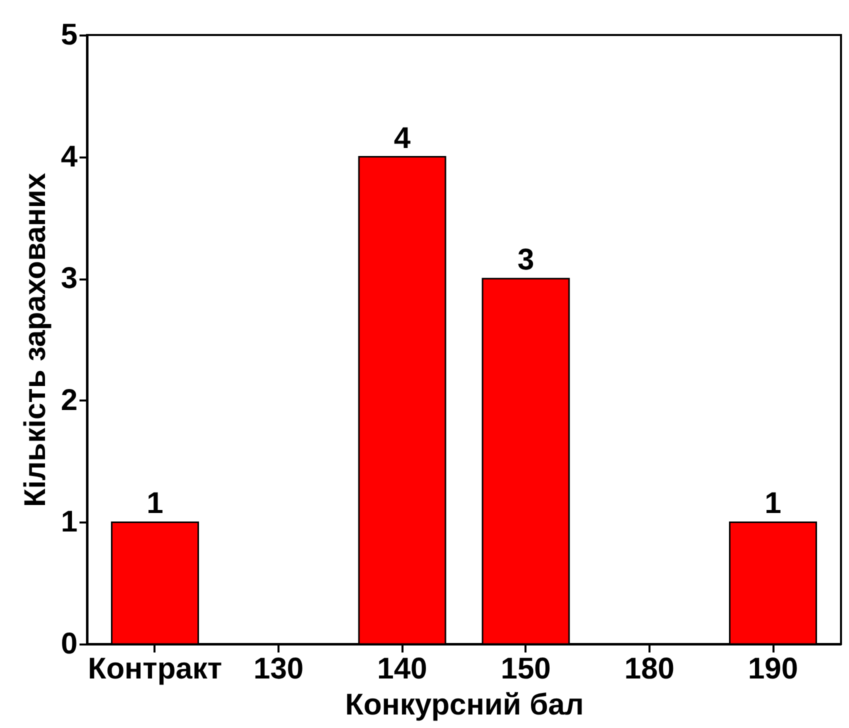 The width and height of the screenshot is (849, 728). I want to click on x-axis-title: Конкурсний бал, so click(464, 705).